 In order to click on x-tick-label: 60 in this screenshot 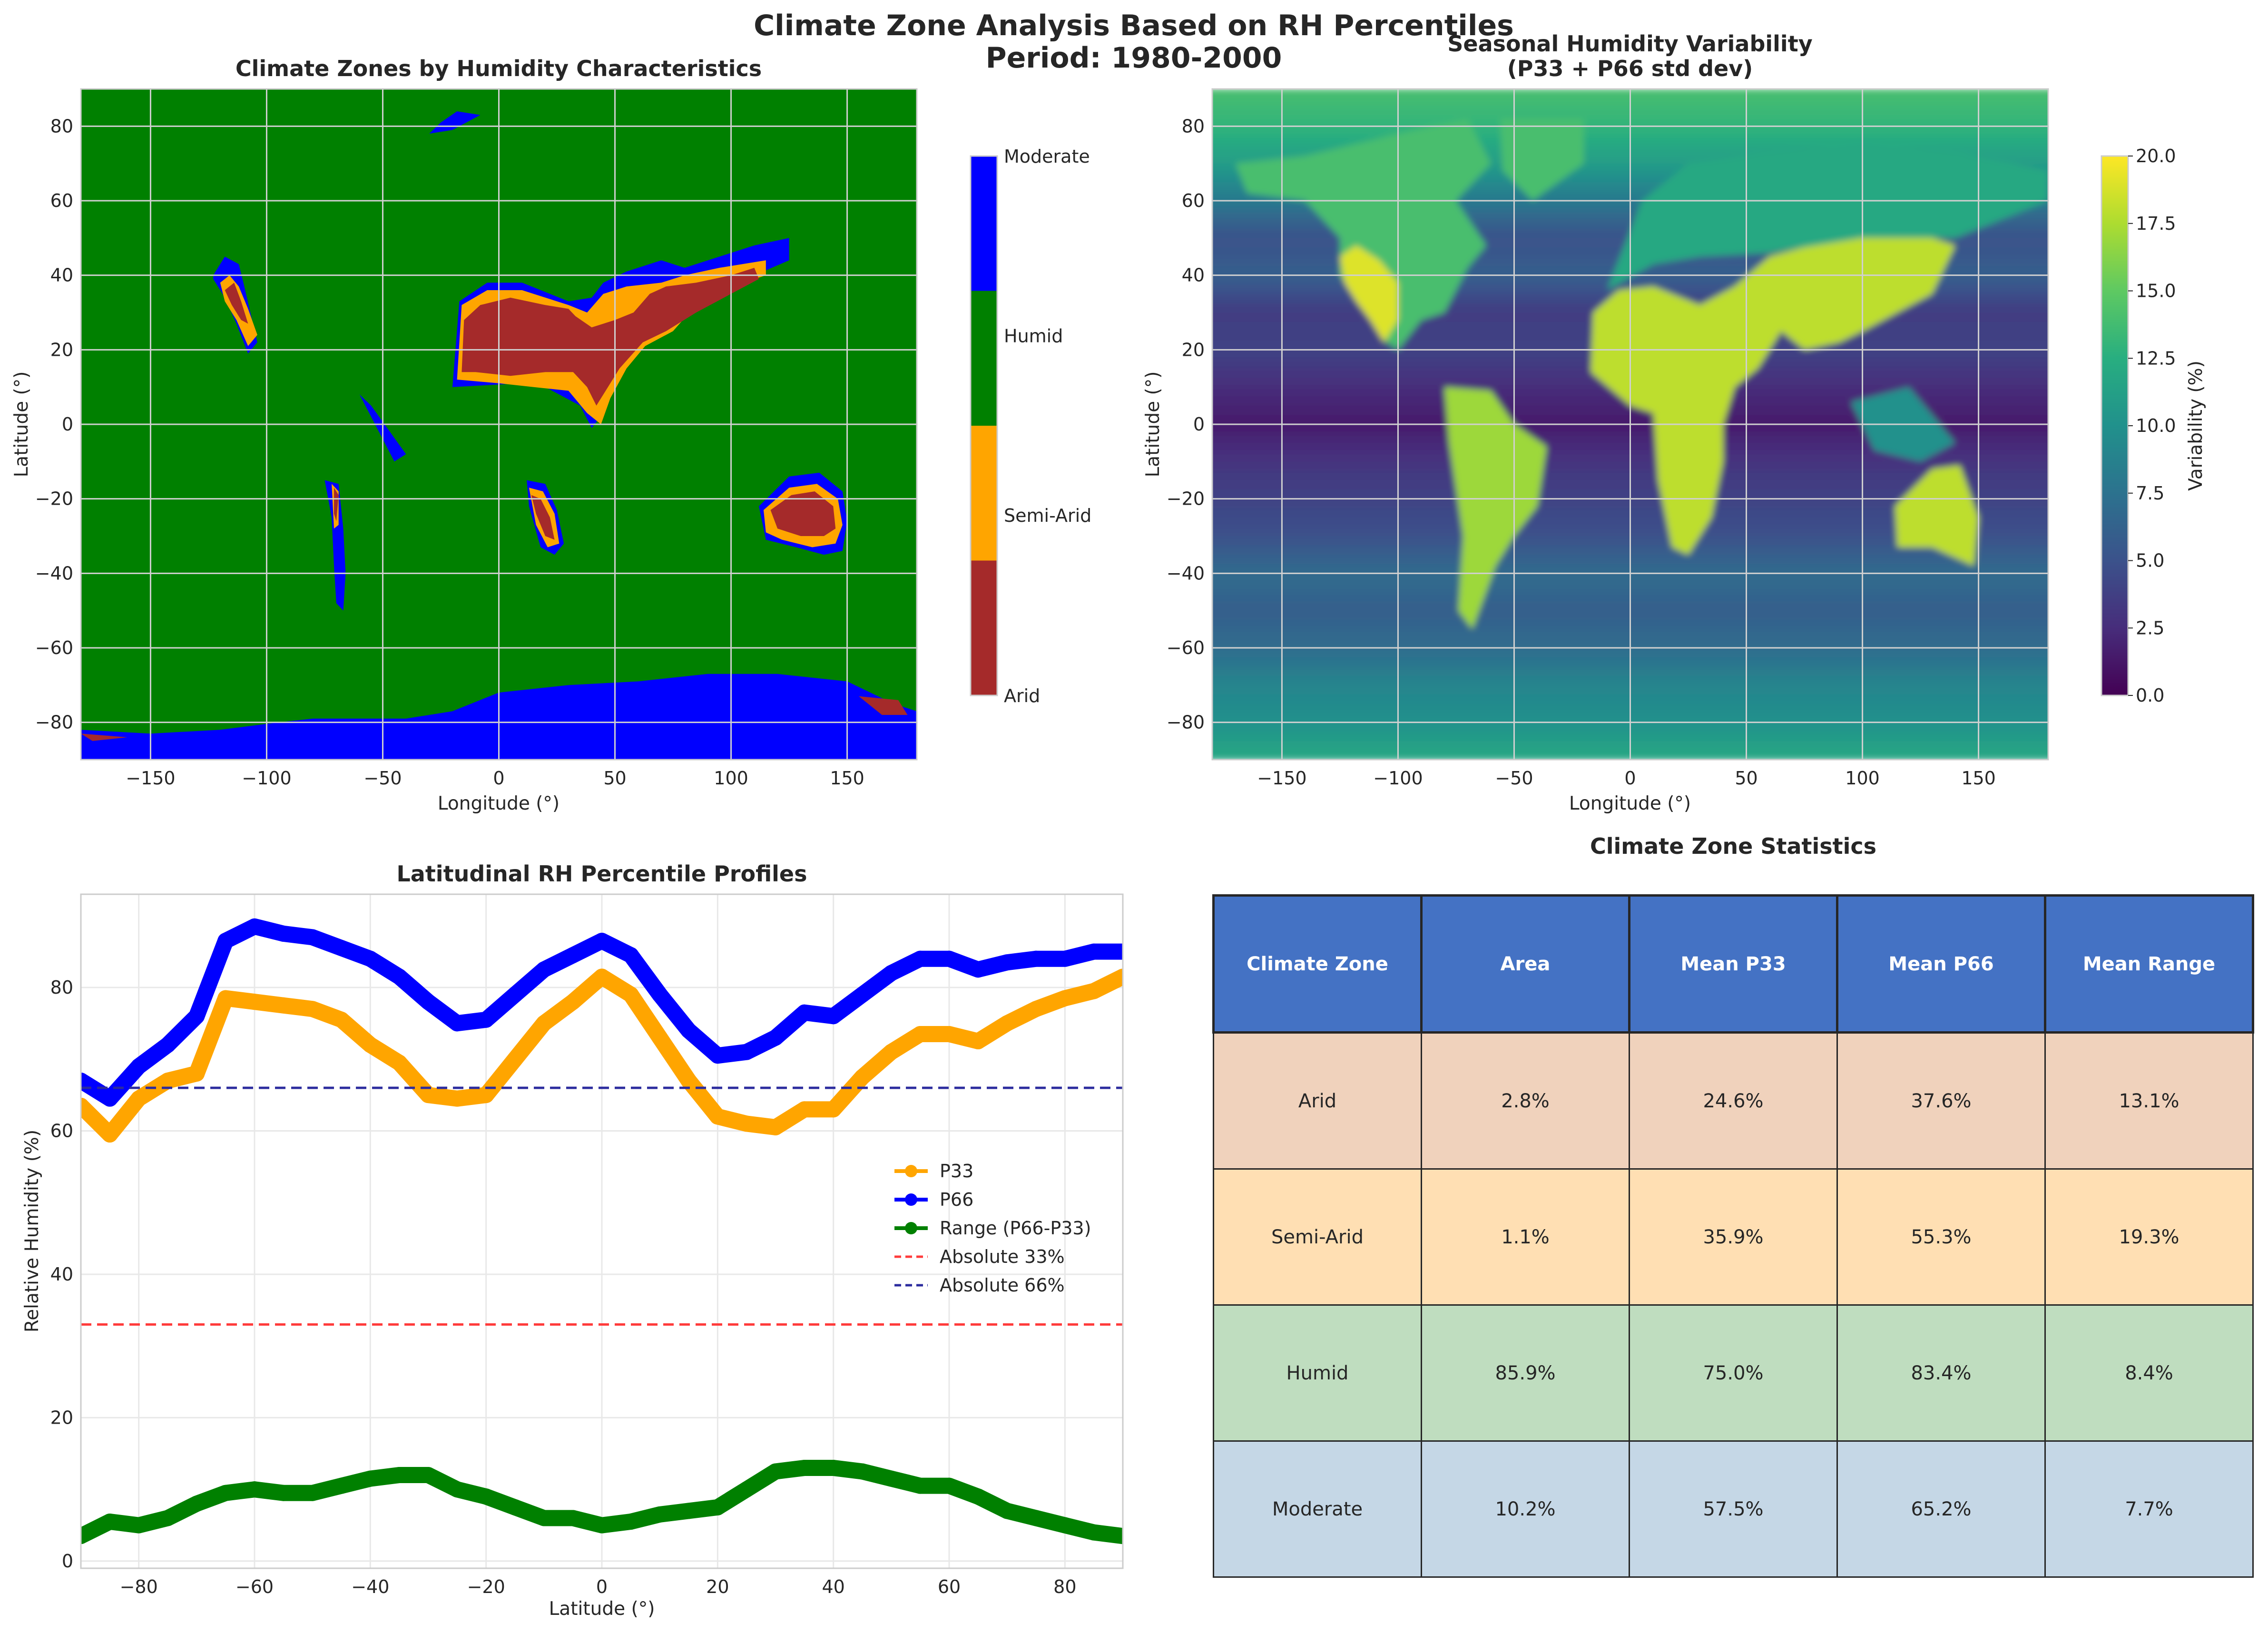, I will do `click(949, 1587)`.